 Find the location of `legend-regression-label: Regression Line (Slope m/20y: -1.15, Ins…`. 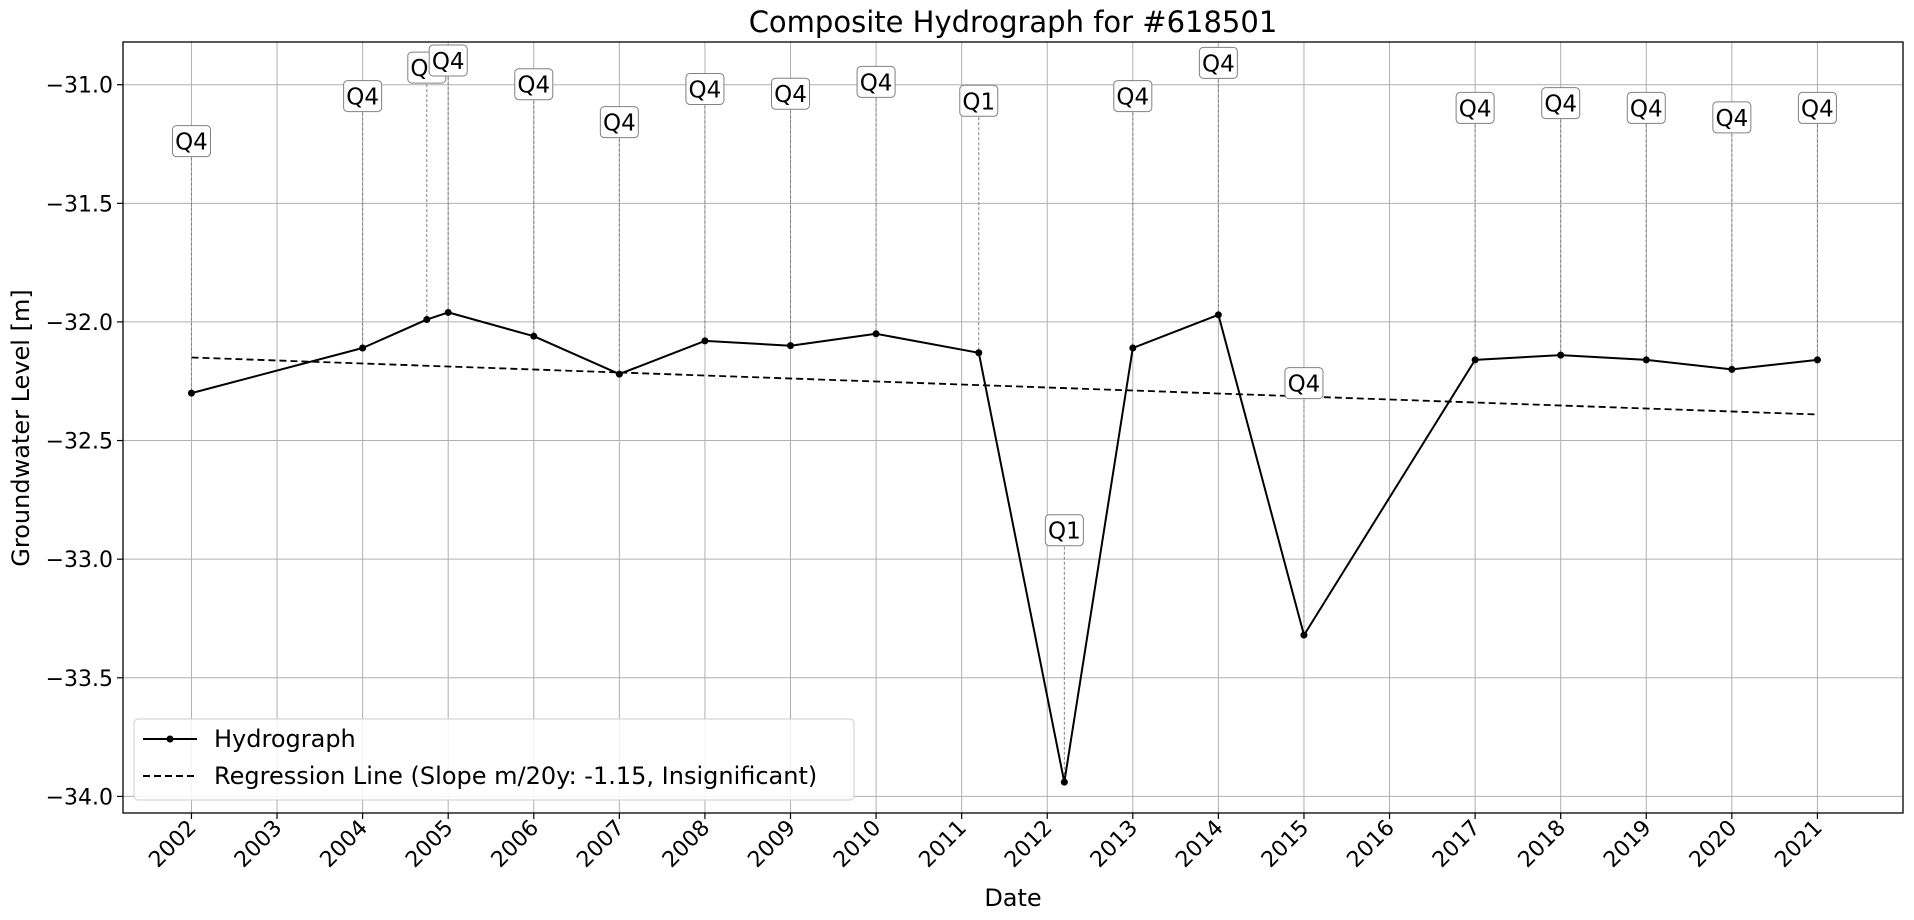

legend-regression-label: Regression Line (Slope m/20y: -1.15, Ins… is located at coordinates (515, 776).